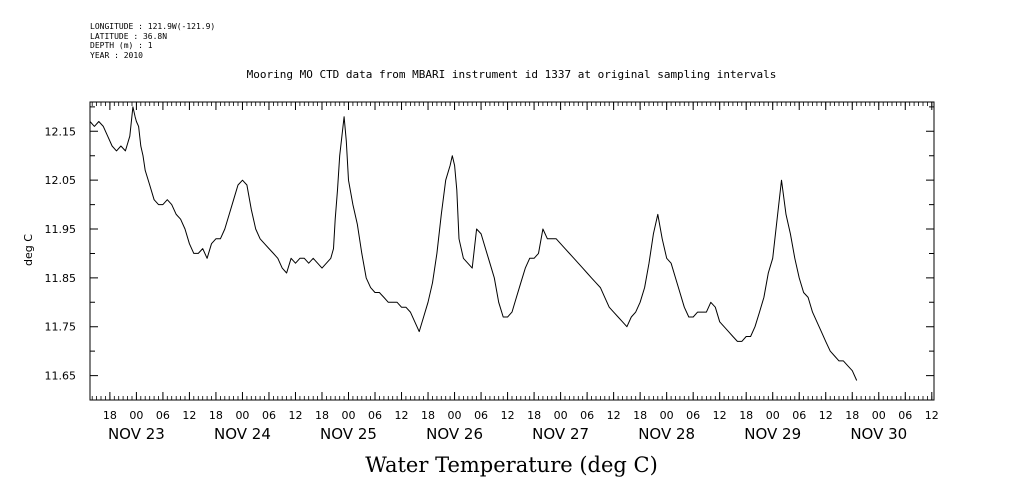  What do you see at coordinates (61, 376) in the screenshot?
I see `y-tick-label: 11.65` at bounding box center [61, 376].